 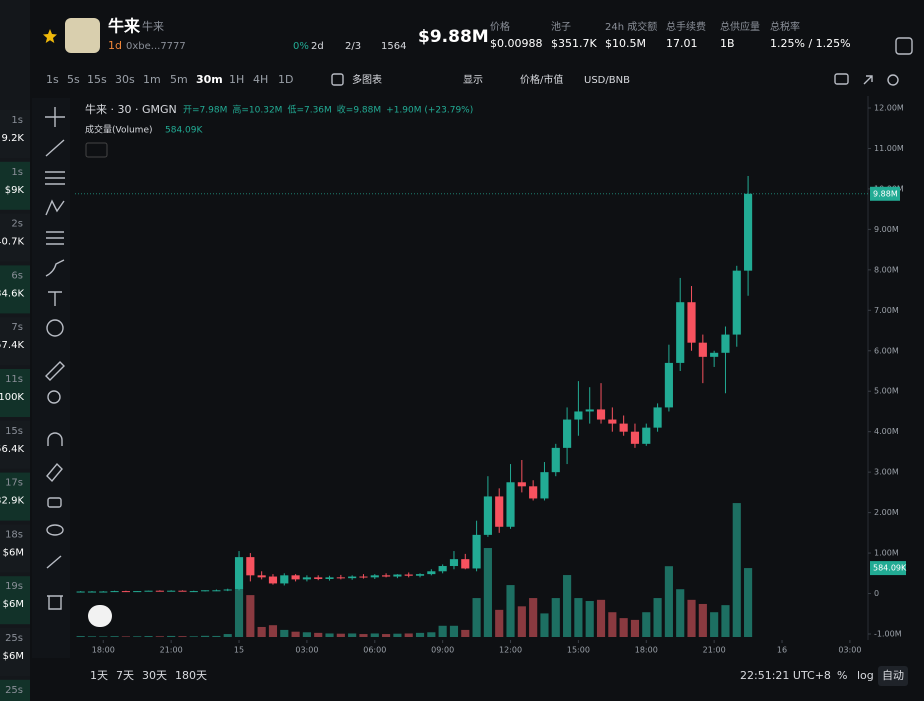 What do you see at coordinates (893, 80) in the screenshot?
I see `settings-button` at bounding box center [893, 80].